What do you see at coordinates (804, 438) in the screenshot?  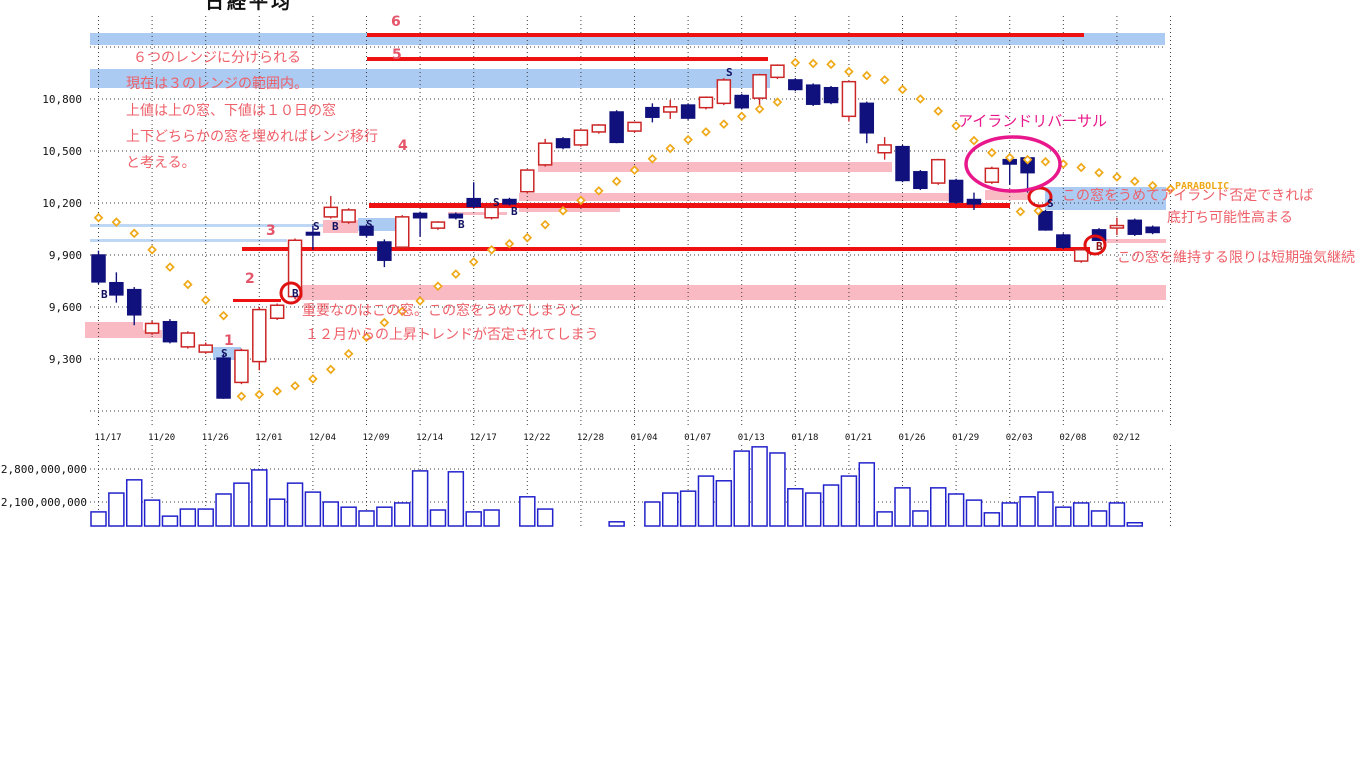 I see `svg-text: 01/18` at bounding box center [804, 438].